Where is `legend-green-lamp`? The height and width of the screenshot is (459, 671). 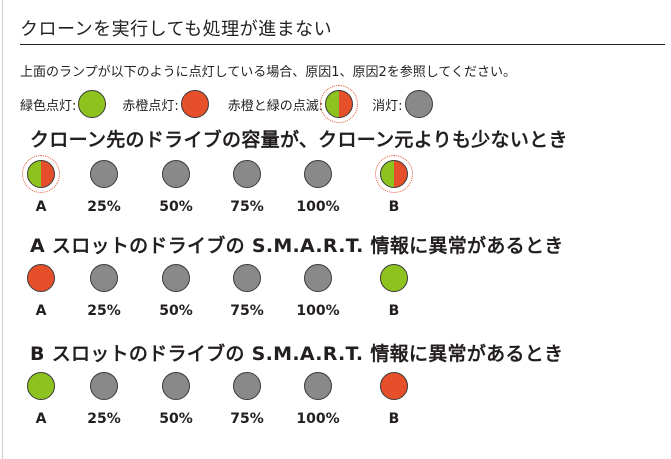 legend-green-lamp is located at coordinates (92, 104).